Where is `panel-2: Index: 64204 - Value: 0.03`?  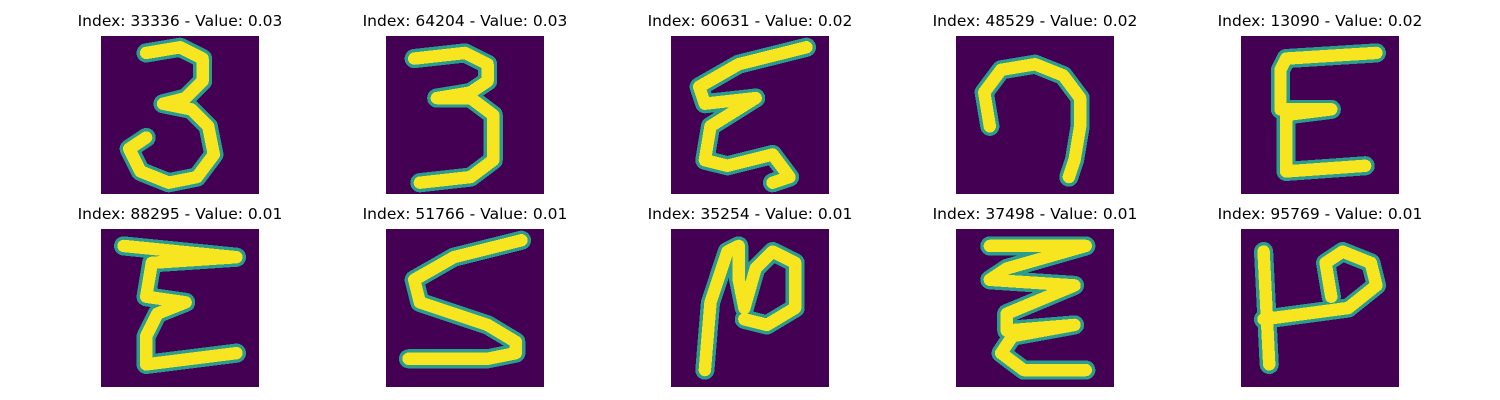
panel-2: Index: 64204 - Value: 0.03 is located at coordinates (465, 103).